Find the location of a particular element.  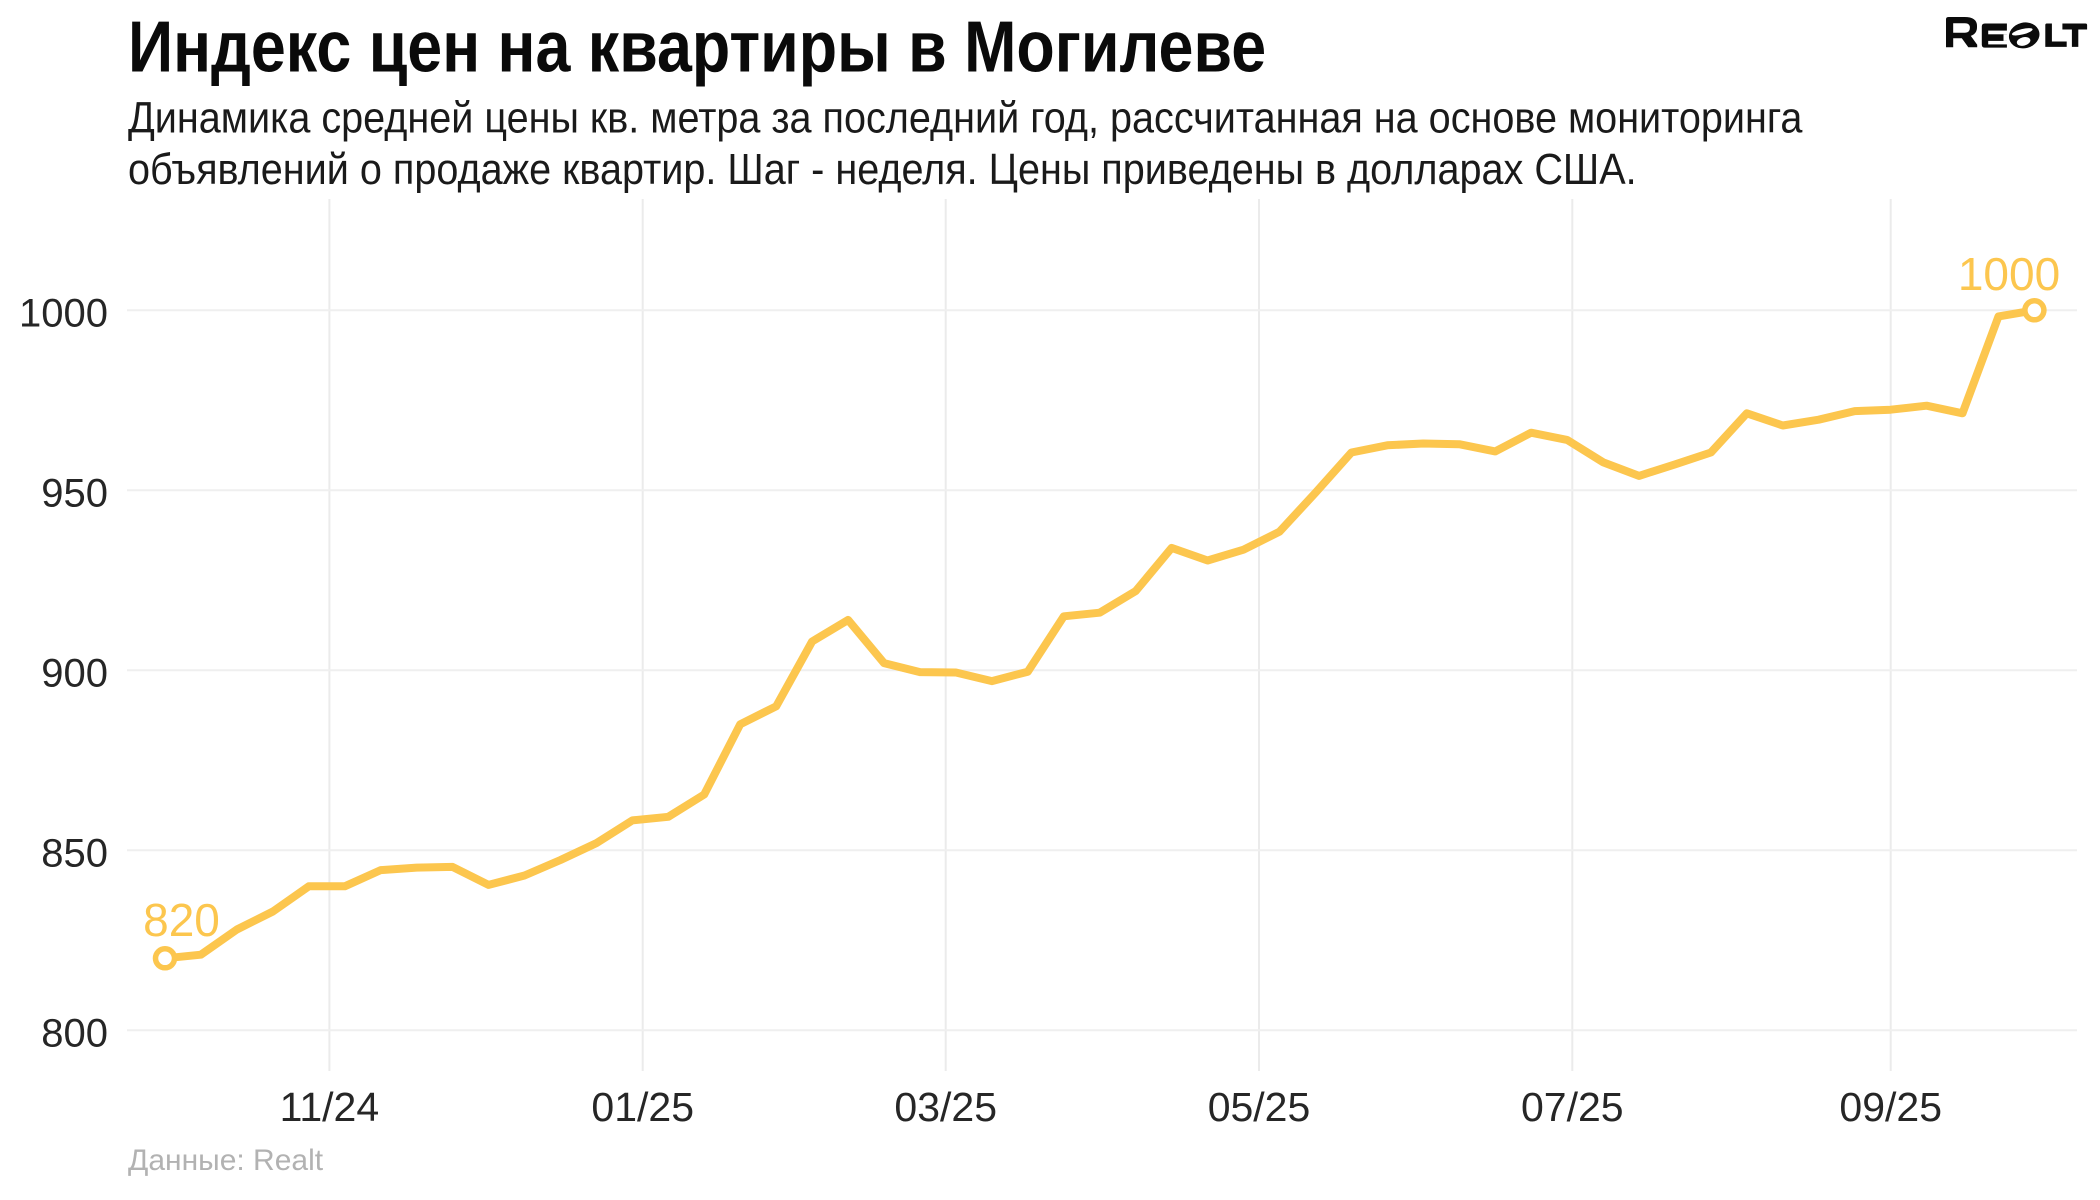

svg-text: 03/25 is located at coordinates (945, 1107).